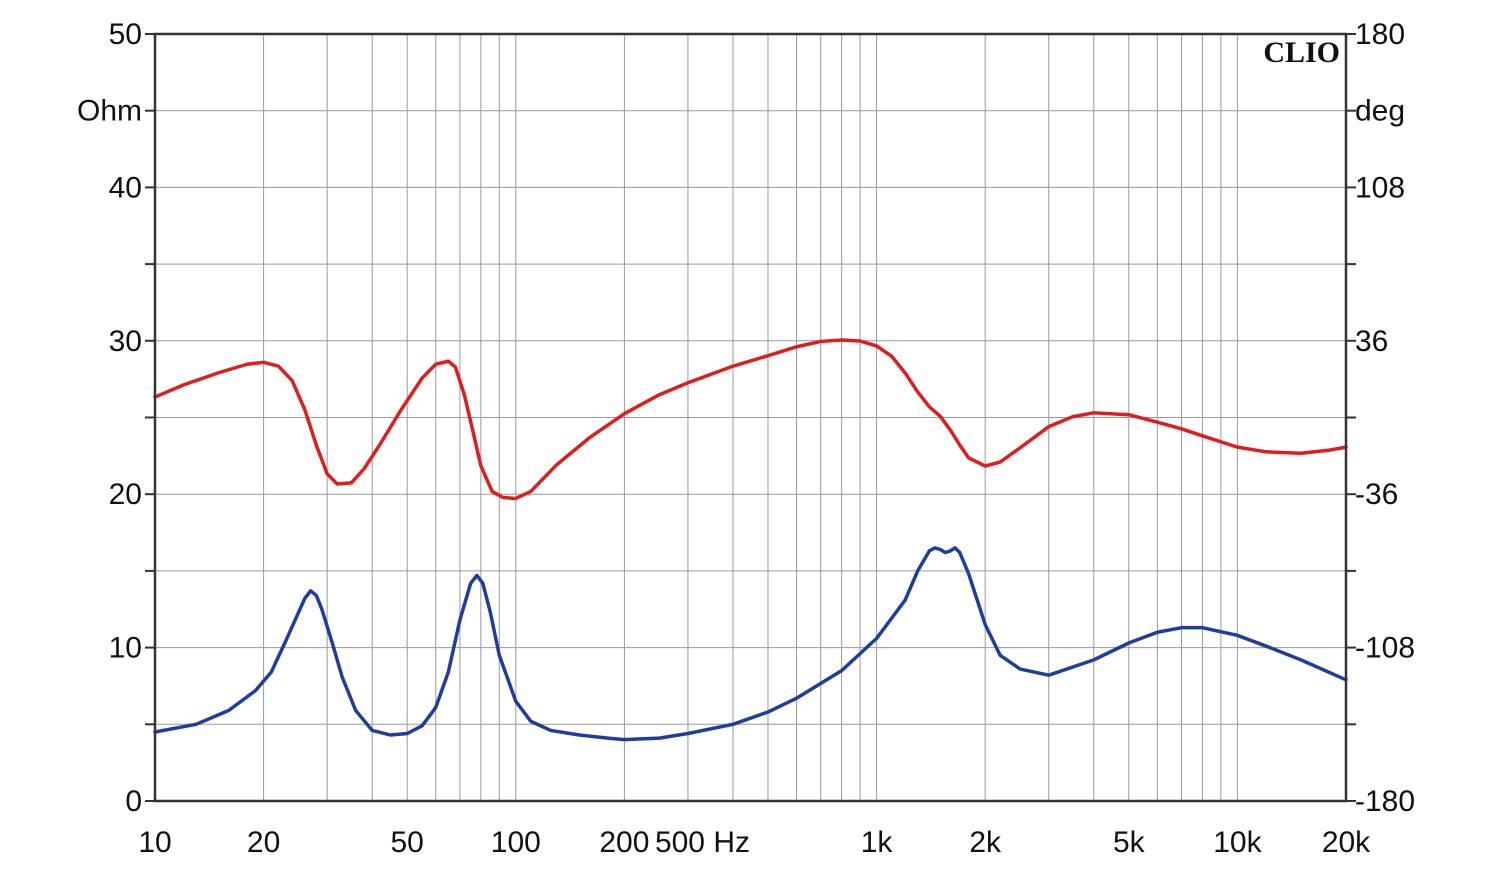  Describe the element at coordinates (624, 842) in the screenshot. I see `x-tick-label: 200` at that location.